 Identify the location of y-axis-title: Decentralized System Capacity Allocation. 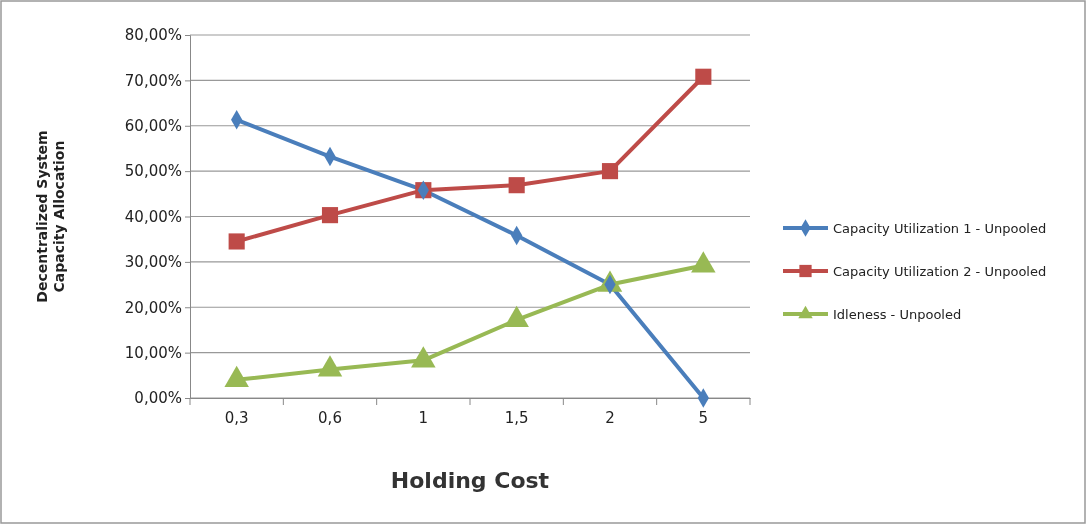
(50, 216).